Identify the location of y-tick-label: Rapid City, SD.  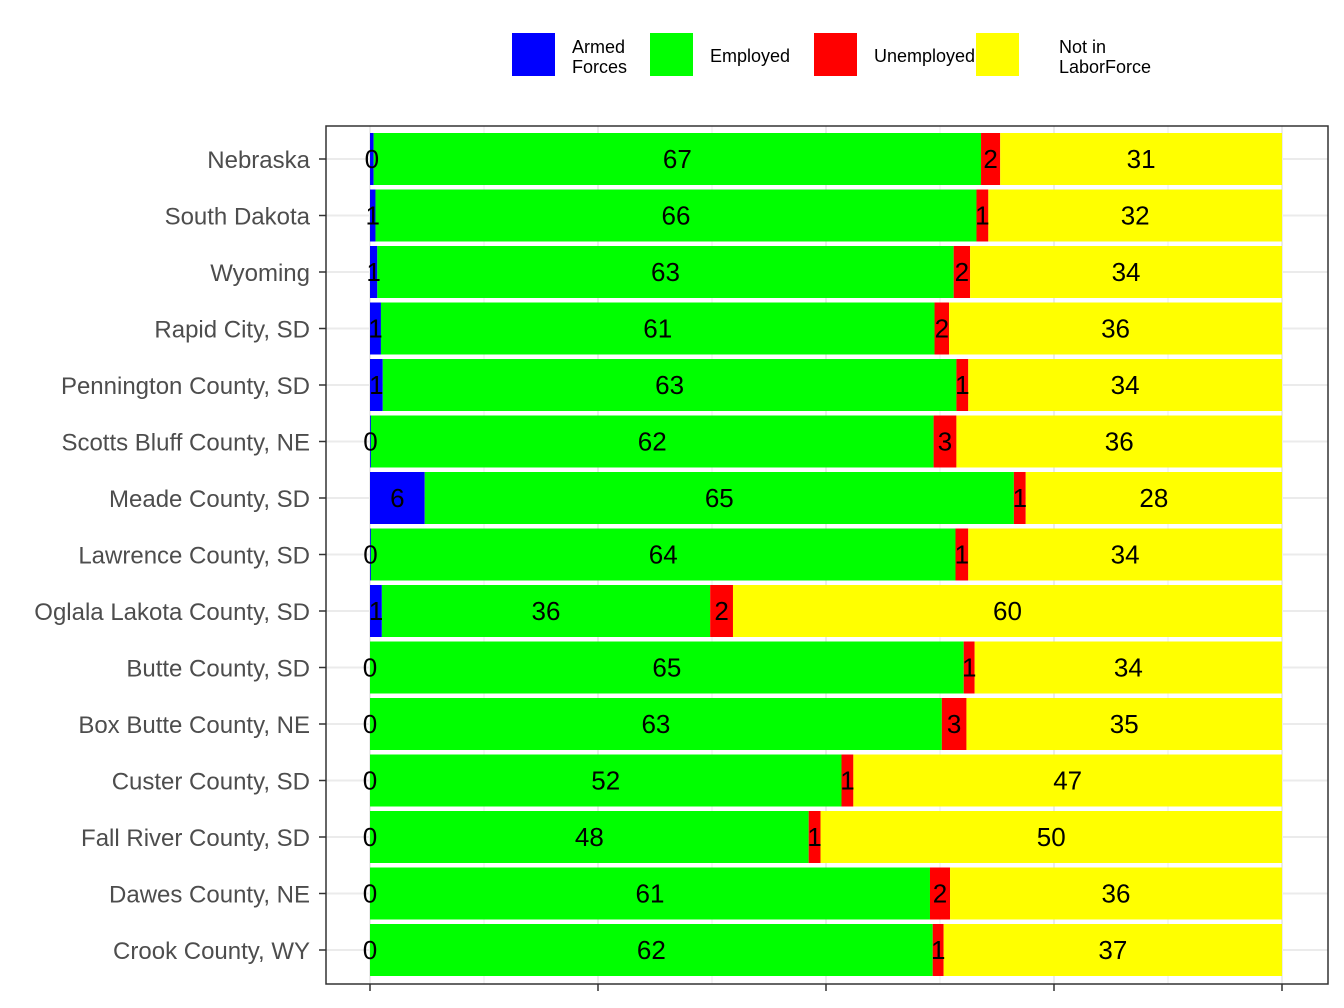
(232, 330).